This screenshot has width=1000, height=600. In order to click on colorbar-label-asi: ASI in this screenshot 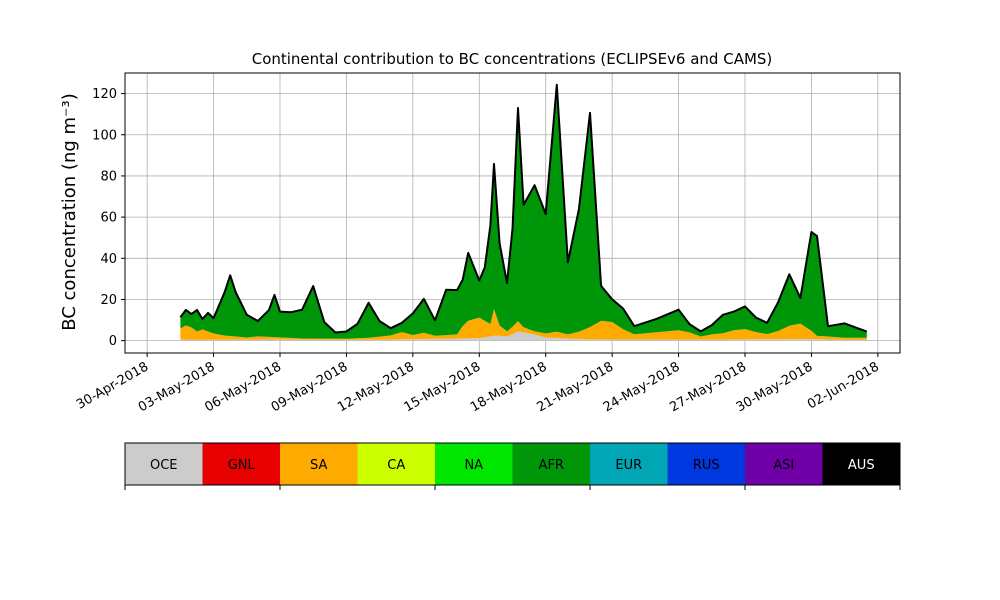, I will do `click(783, 465)`.